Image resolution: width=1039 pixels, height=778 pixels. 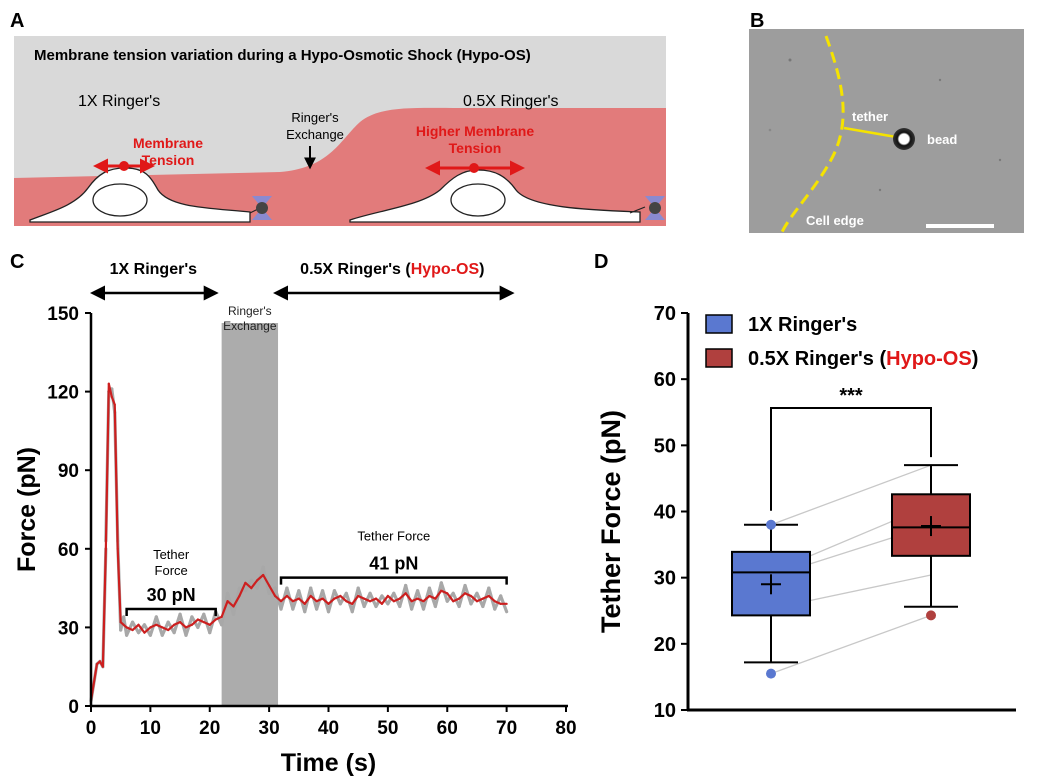 I want to click on right-condition-label: 0.5X Ringer's, so click(x=511, y=101).